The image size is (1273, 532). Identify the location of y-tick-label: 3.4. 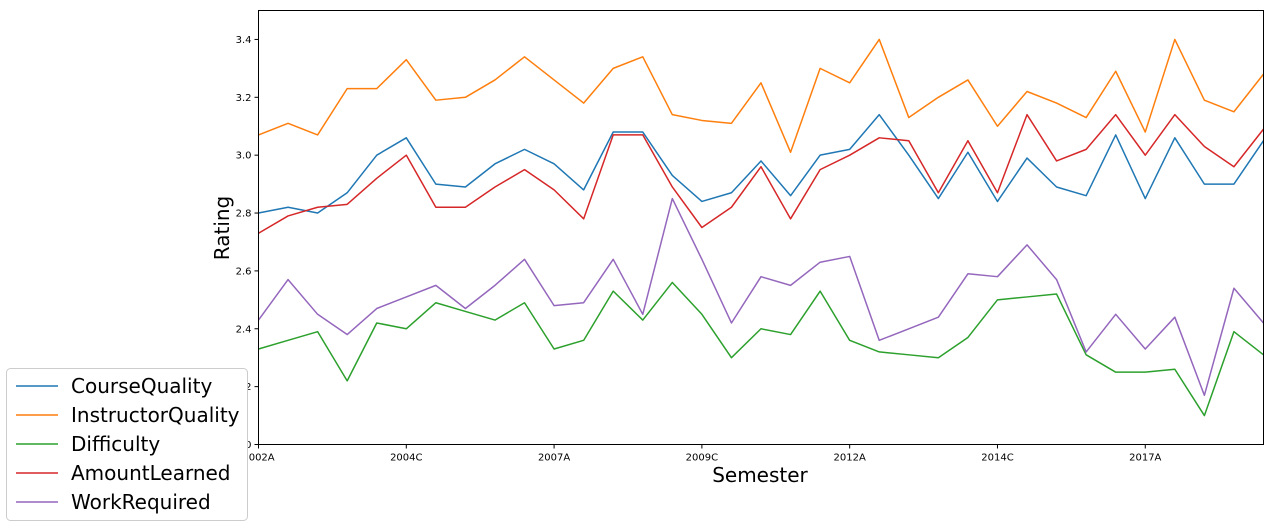
(244, 40).